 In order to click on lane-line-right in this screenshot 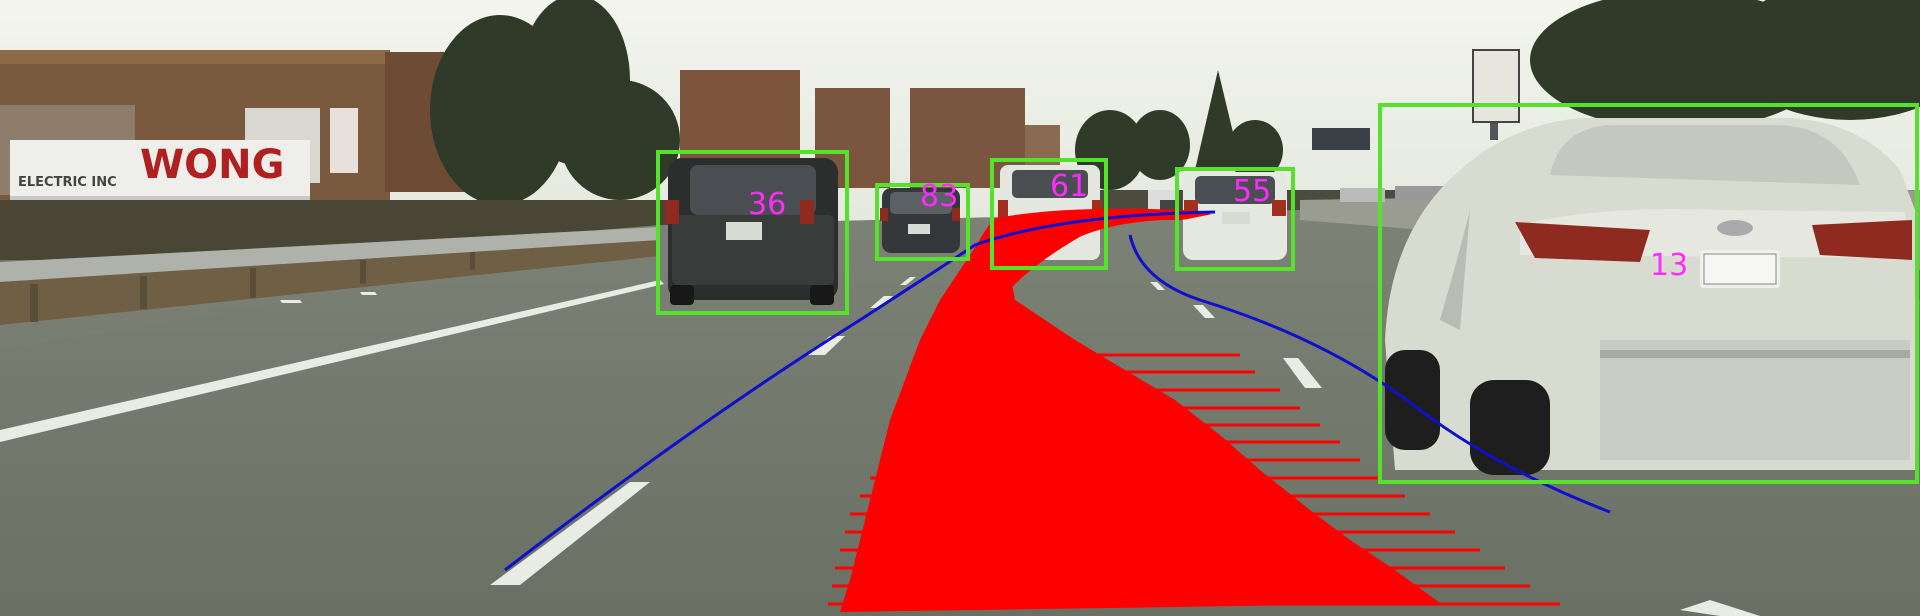, I will do `click(1369, 374)`.